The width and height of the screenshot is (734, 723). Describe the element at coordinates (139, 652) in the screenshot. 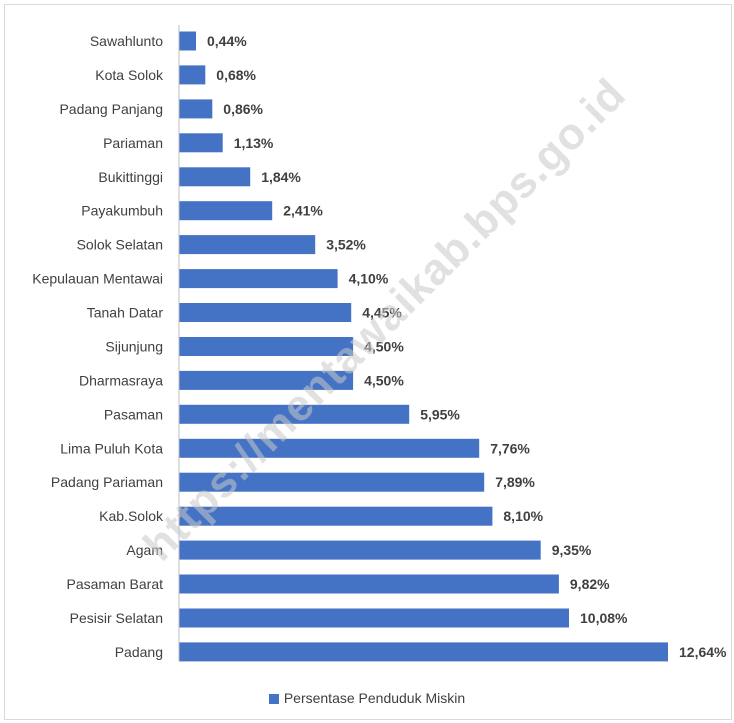

I see `category-label: Padang` at that location.